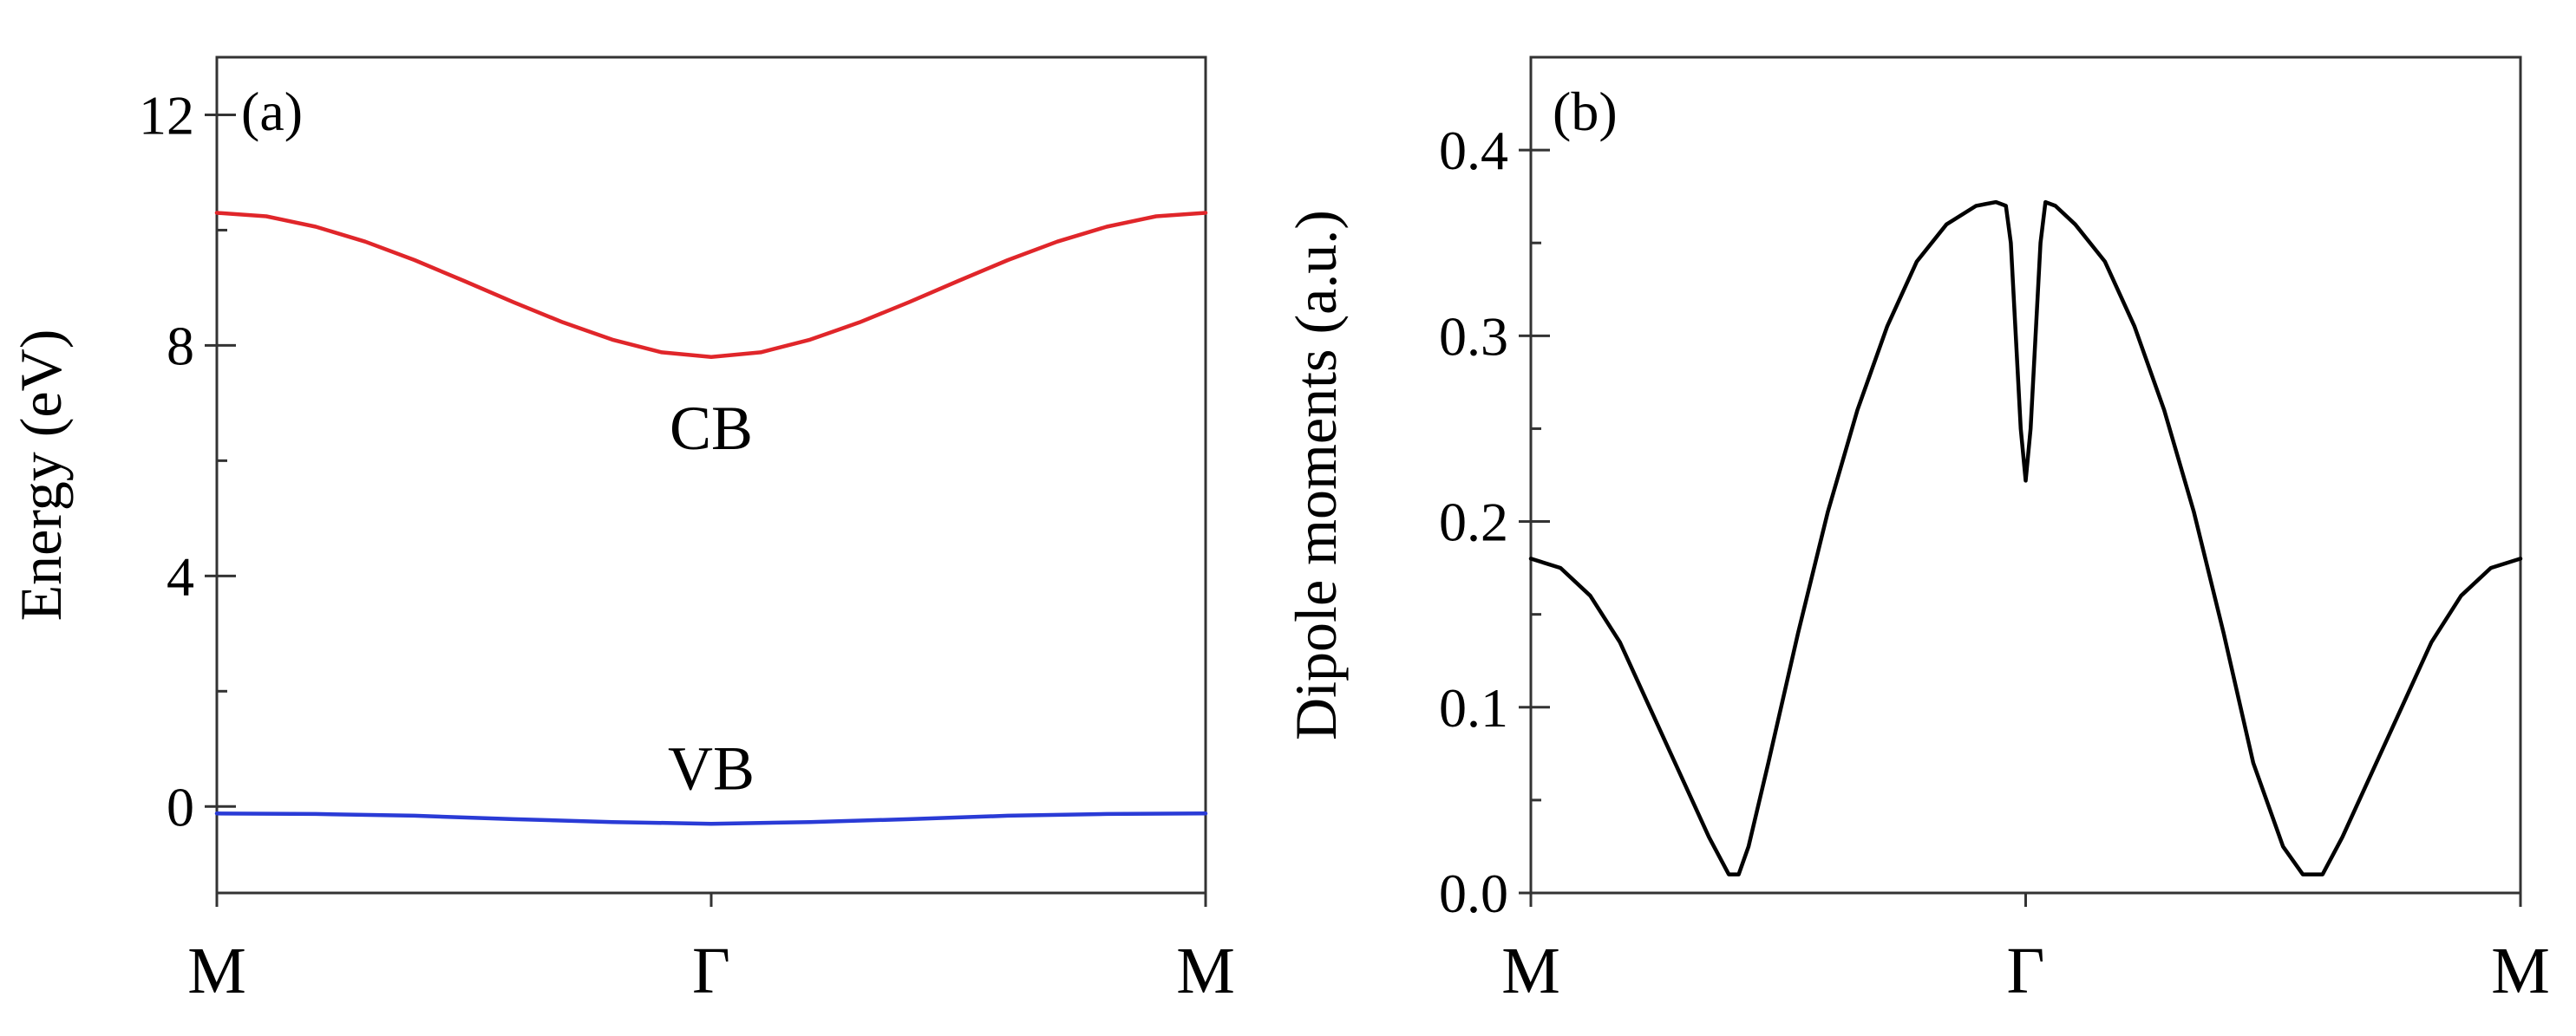 This screenshot has height=1036, width=2576. I want to click on y-tick-label: 12, so click(166, 115).